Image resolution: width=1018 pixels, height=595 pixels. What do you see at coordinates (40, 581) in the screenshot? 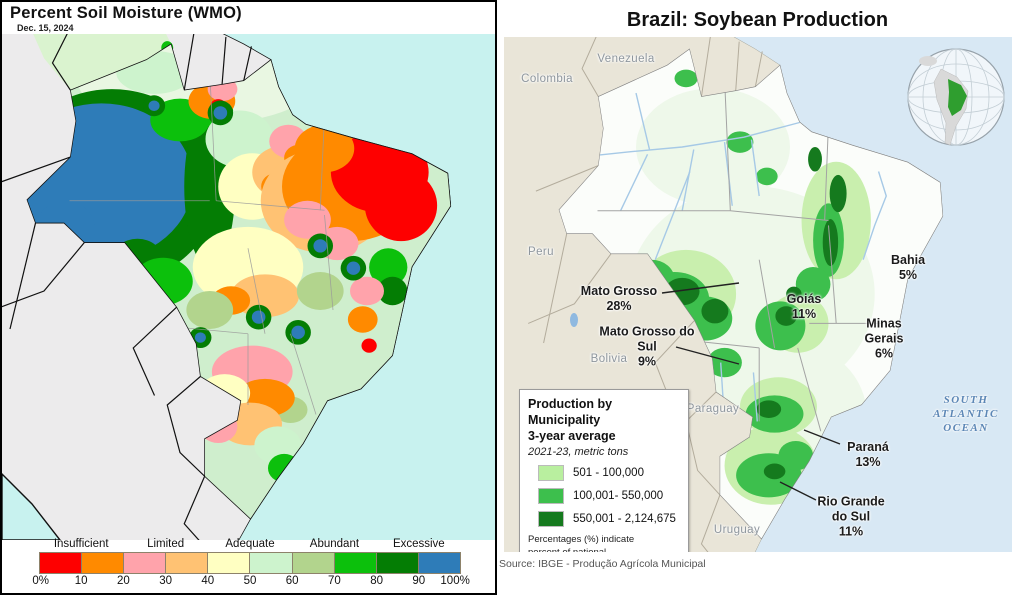
I see `legend-tick: 0%` at bounding box center [40, 581].